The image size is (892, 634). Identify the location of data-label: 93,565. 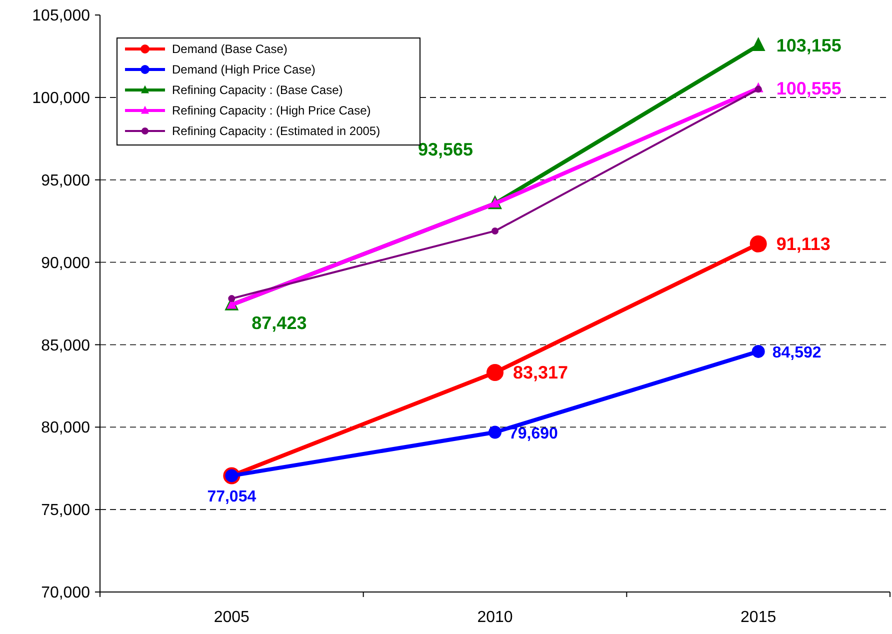
(445, 150).